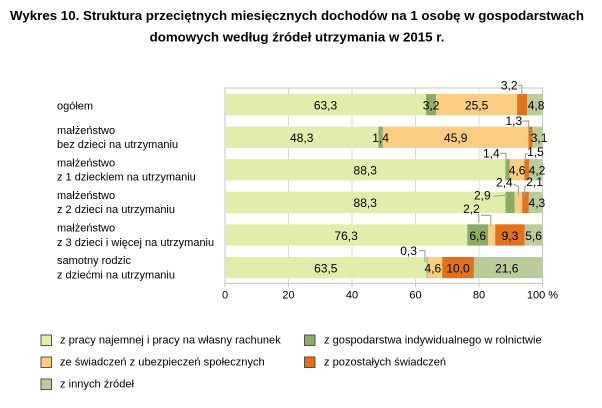 Image resolution: width=602 pixels, height=408 pixels. I want to click on svg-text: 100 %, so click(542, 296).